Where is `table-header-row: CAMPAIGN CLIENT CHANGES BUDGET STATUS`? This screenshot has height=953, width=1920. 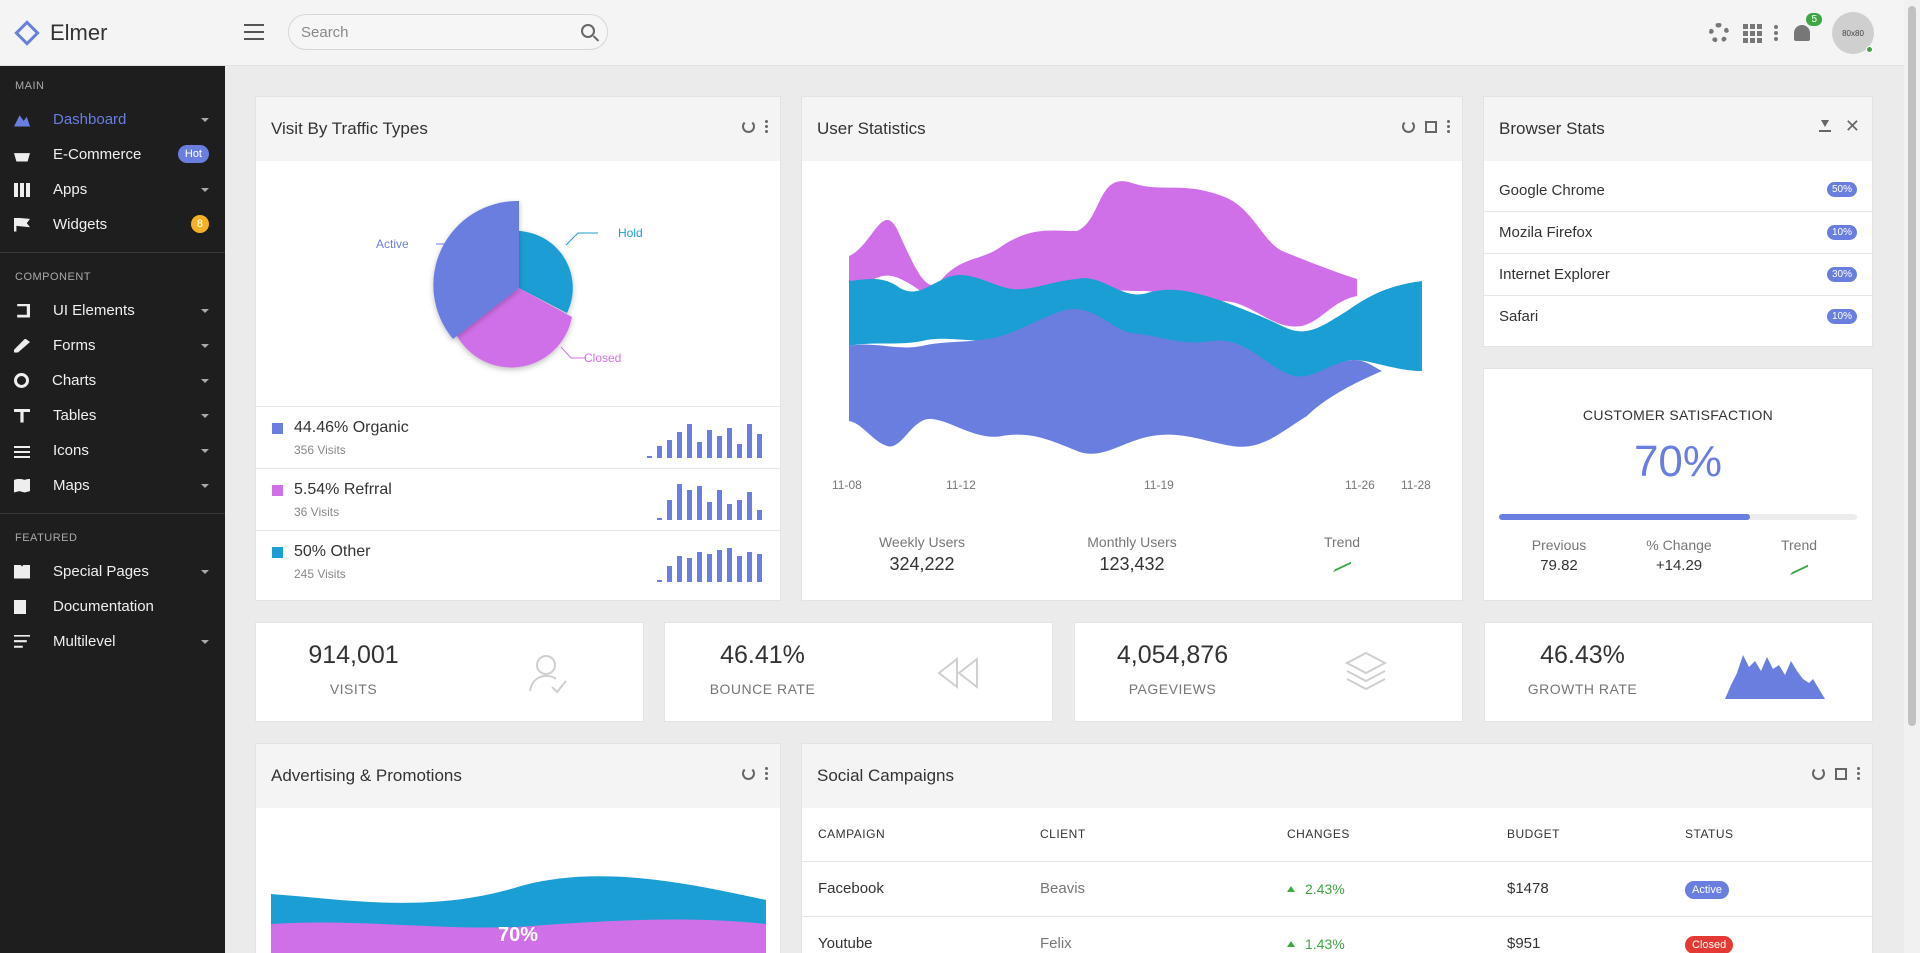 table-header-row: CAMPAIGN CLIENT CHANGES BUDGET STATUS is located at coordinates (1337, 835).